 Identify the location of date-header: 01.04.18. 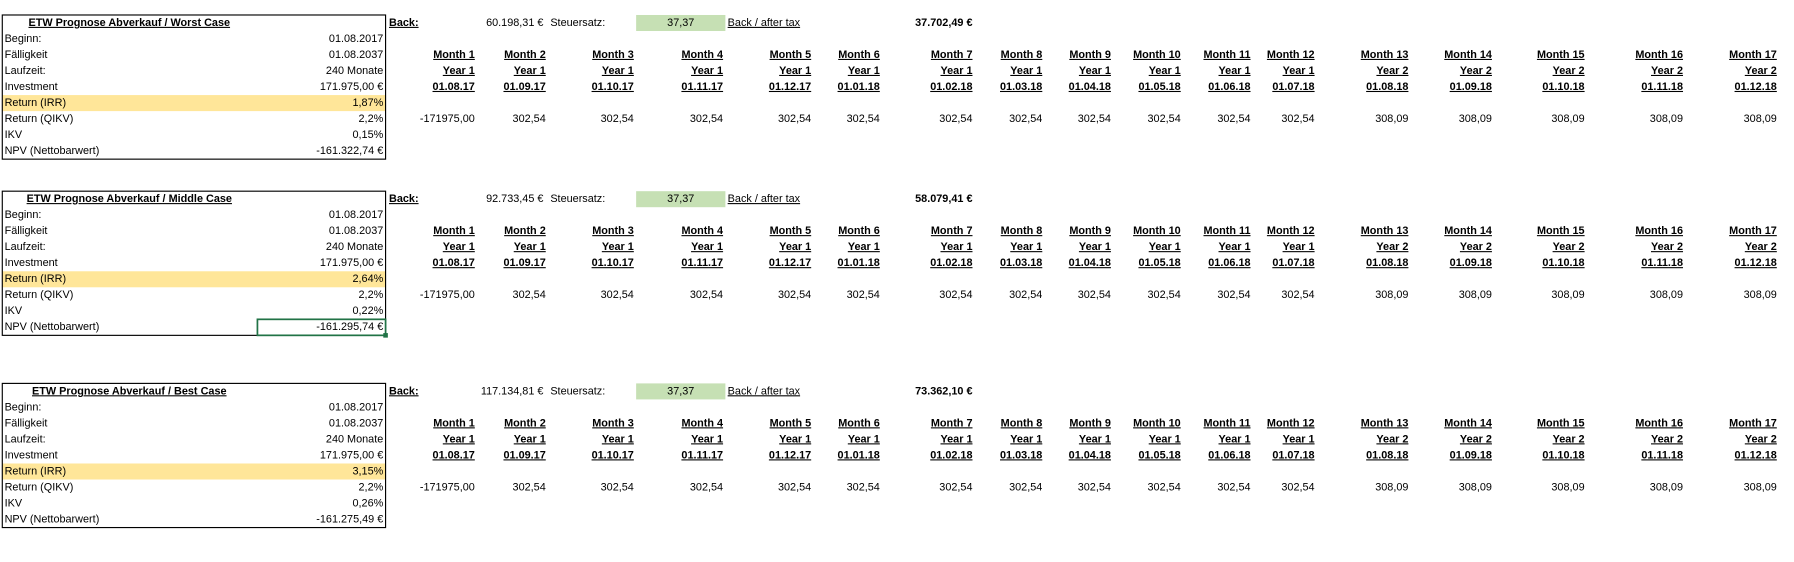
(1090, 455).